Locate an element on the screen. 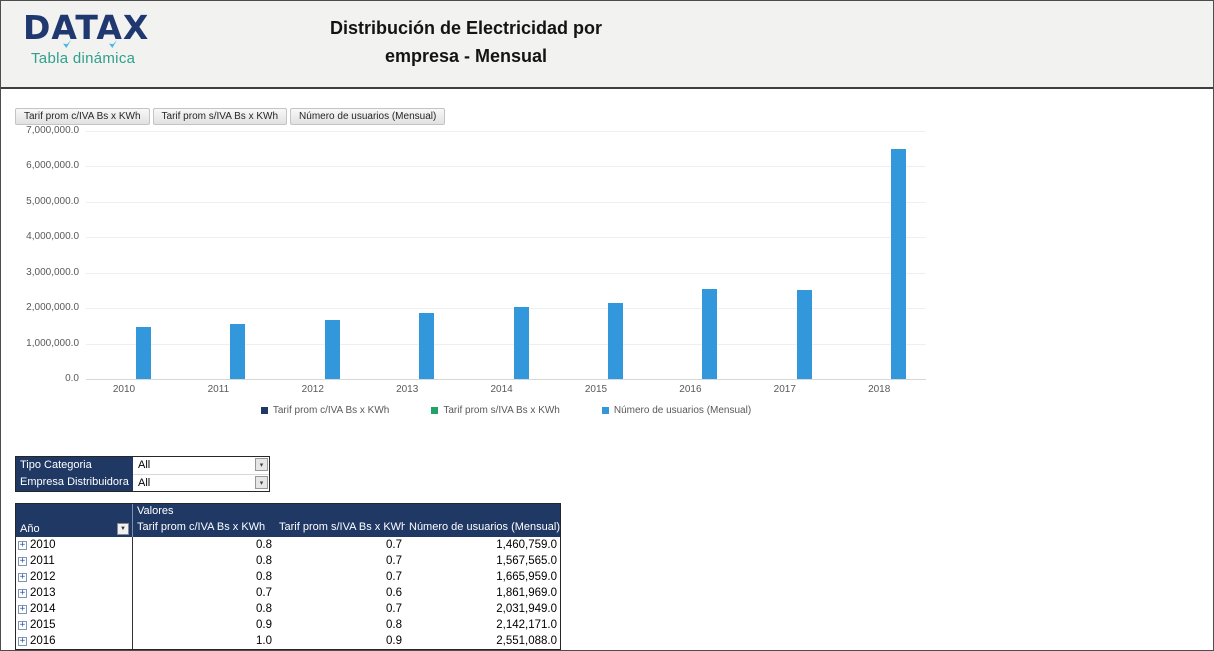  bar-2016 is located at coordinates (710, 333).